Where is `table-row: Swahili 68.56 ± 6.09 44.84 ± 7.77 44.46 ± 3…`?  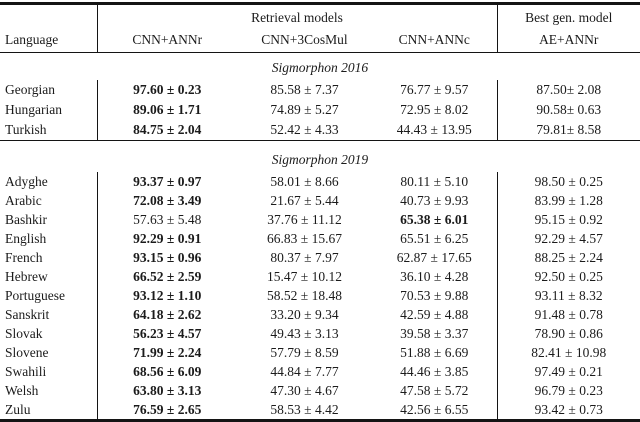 table-row: Swahili 68.56 ± 6.09 44.84 ± 7.77 44.46 ± 3… is located at coordinates (320, 371).